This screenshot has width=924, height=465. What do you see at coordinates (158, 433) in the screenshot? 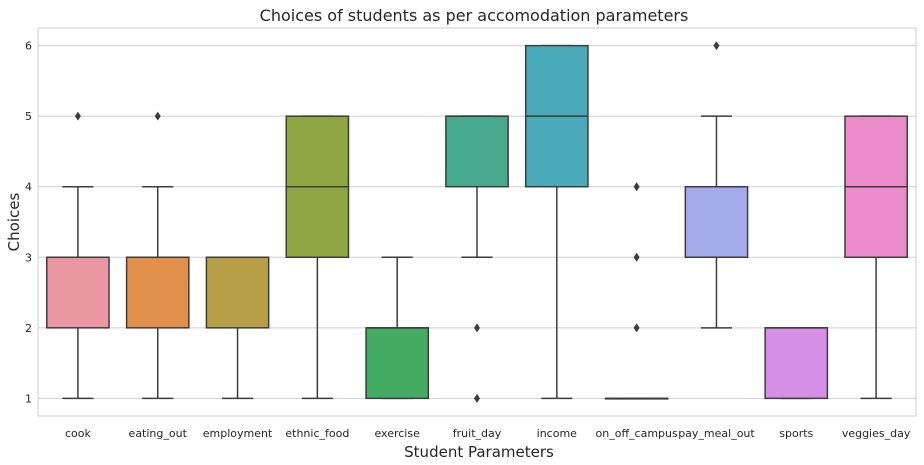
I see `x-tick-label: eating_out` at bounding box center [158, 433].